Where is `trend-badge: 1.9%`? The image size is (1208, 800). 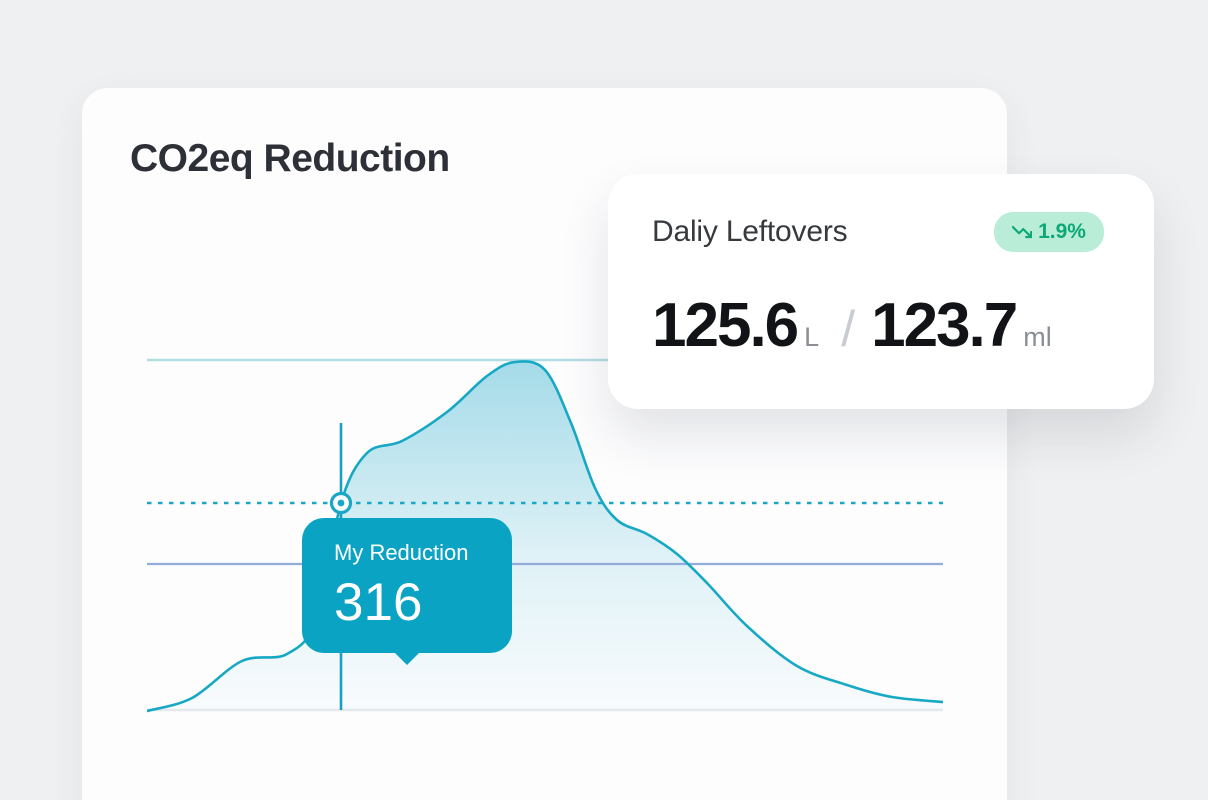
trend-badge: 1.9% is located at coordinates (1049, 232).